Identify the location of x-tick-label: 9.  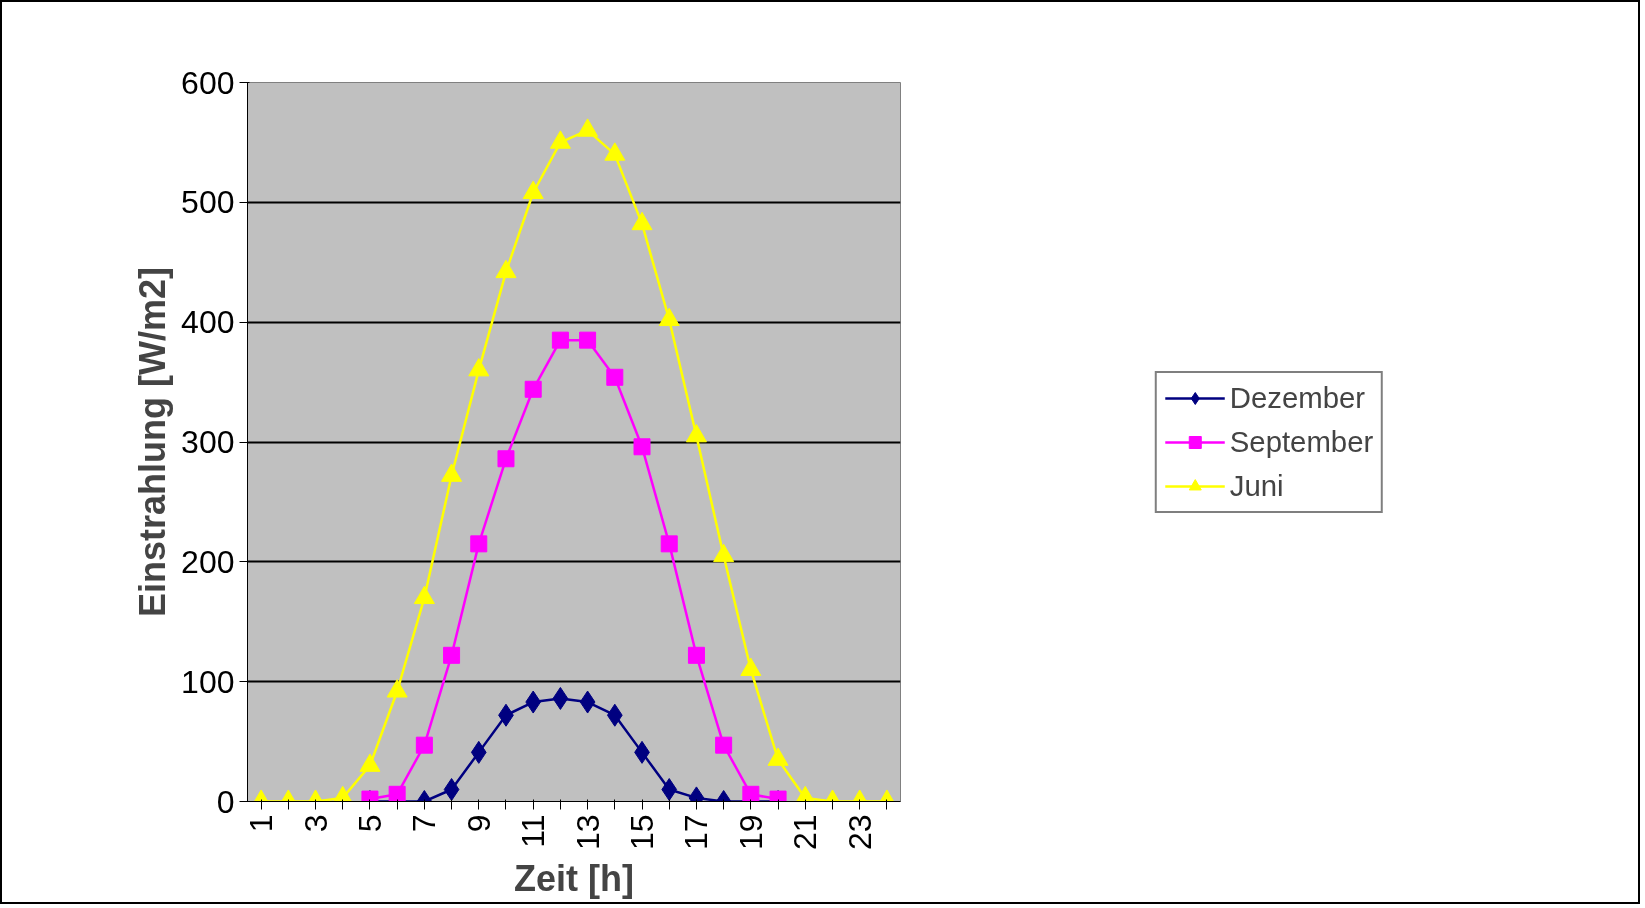
(478, 823).